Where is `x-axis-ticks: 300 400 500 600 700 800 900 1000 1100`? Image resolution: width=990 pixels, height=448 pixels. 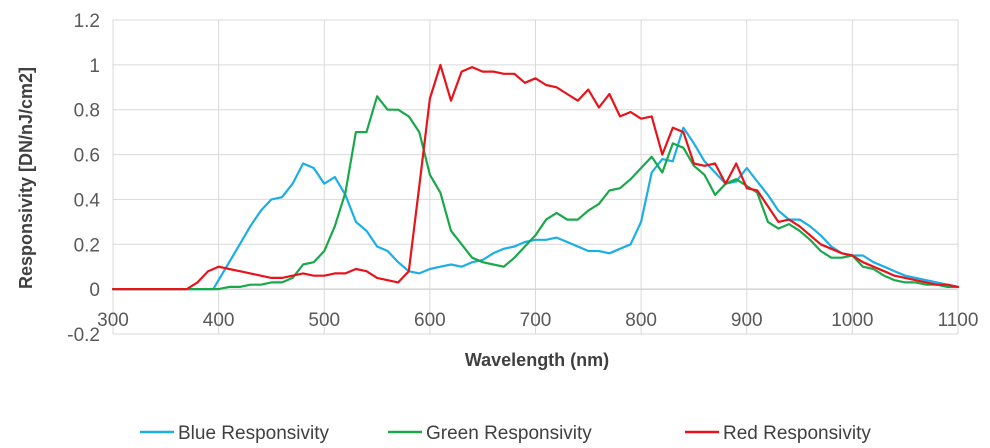
x-axis-ticks: 300 400 500 600 700 800 900 1000 1100 is located at coordinates (537, 320).